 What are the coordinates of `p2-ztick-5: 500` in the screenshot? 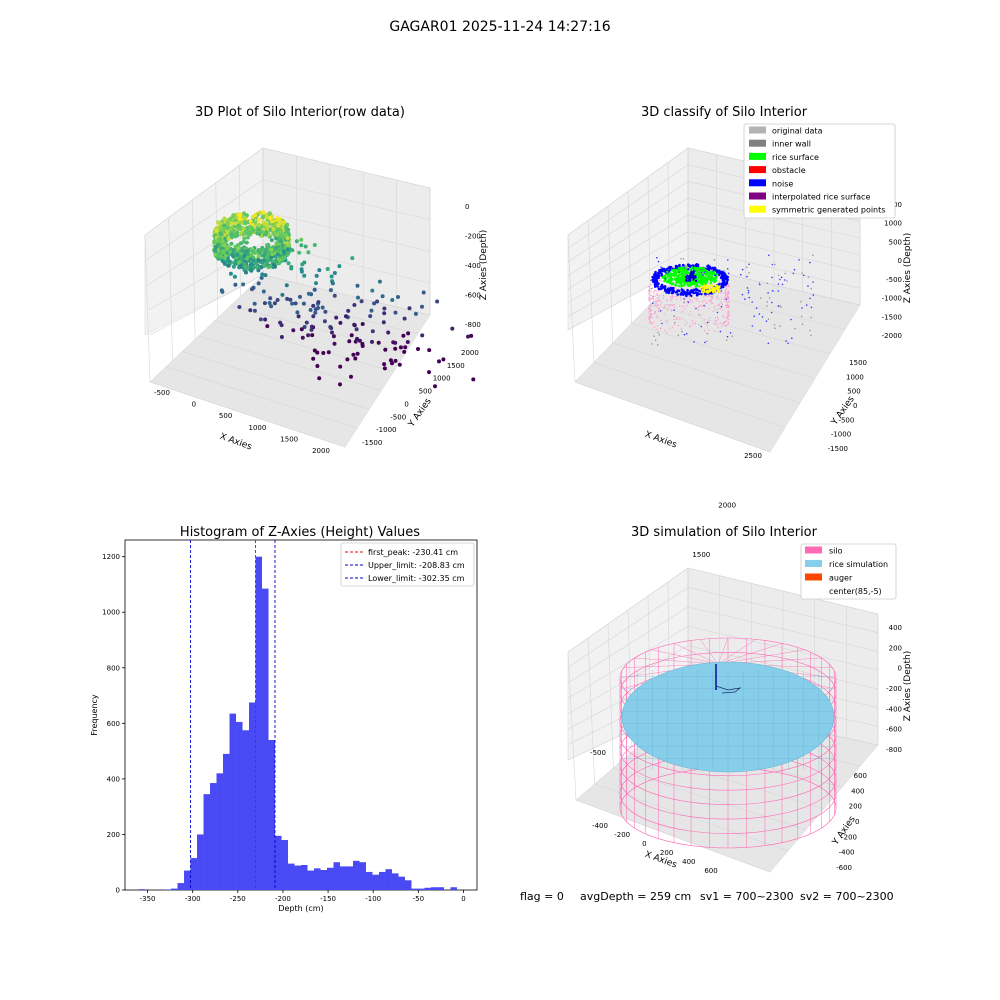 It's located at (895, 242).